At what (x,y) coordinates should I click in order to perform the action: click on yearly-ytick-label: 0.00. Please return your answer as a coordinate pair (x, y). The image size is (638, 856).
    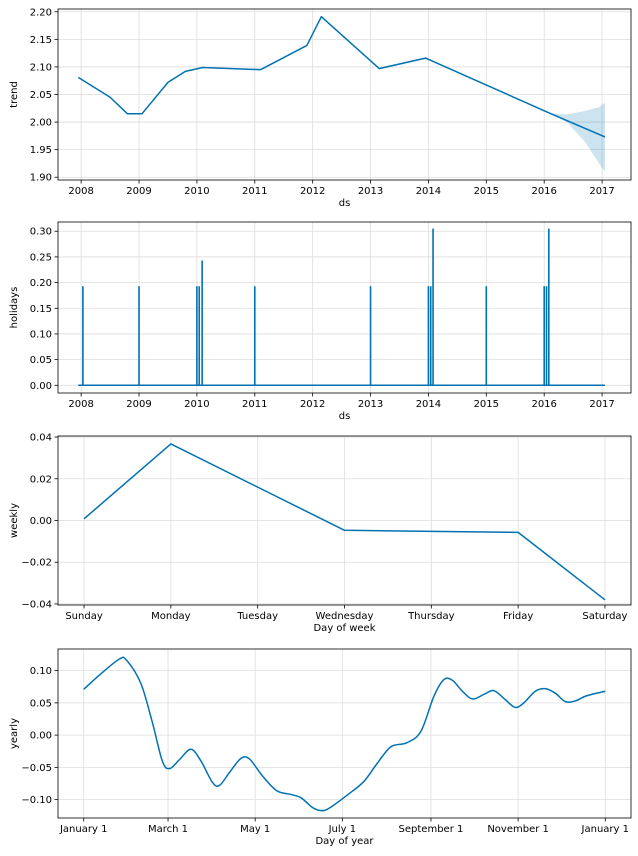
    Looking at the image, I should click on (41, 736).